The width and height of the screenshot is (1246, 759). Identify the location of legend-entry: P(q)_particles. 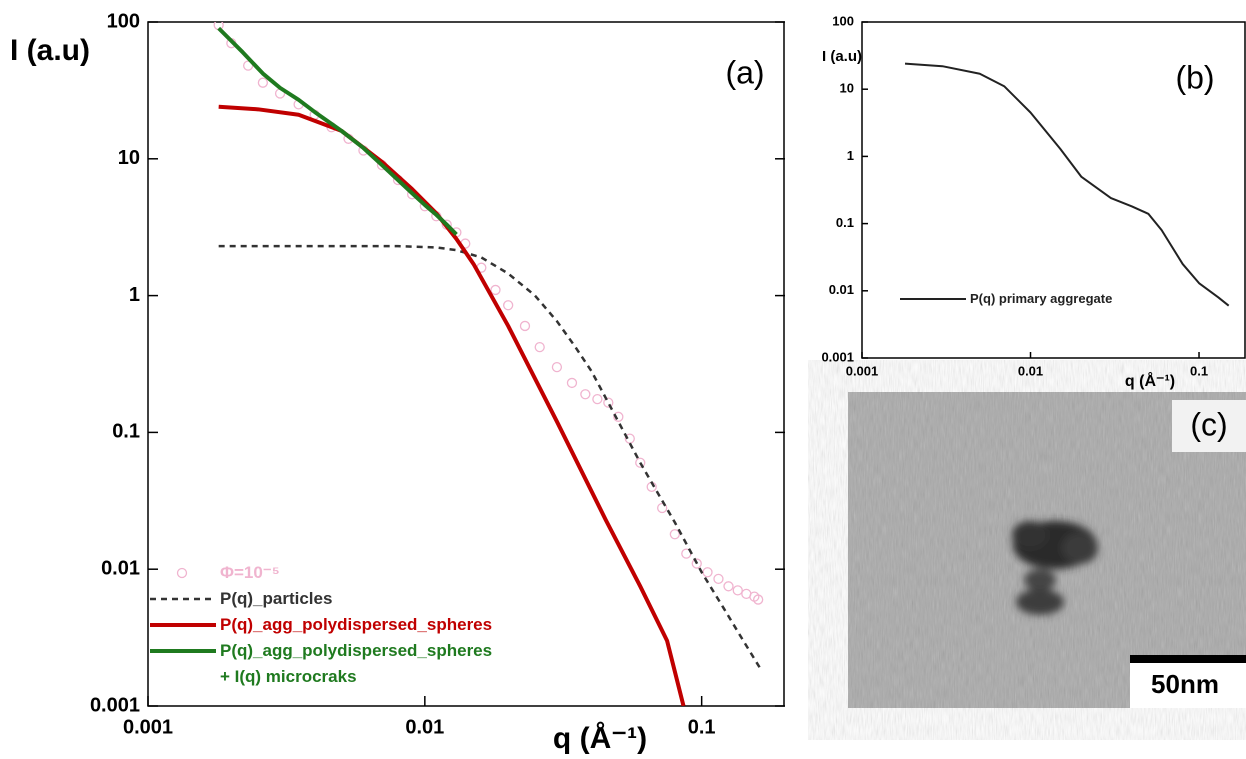
(321, 599).